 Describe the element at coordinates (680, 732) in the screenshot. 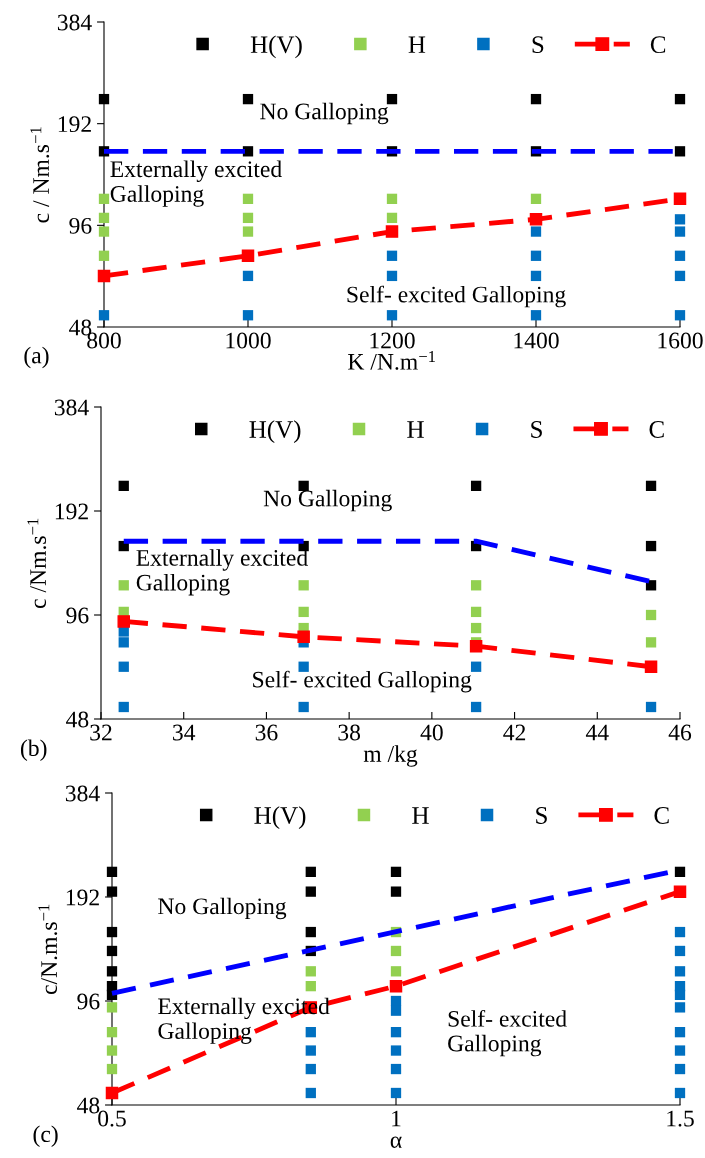

I see `x-tick-label: 46` at that location.